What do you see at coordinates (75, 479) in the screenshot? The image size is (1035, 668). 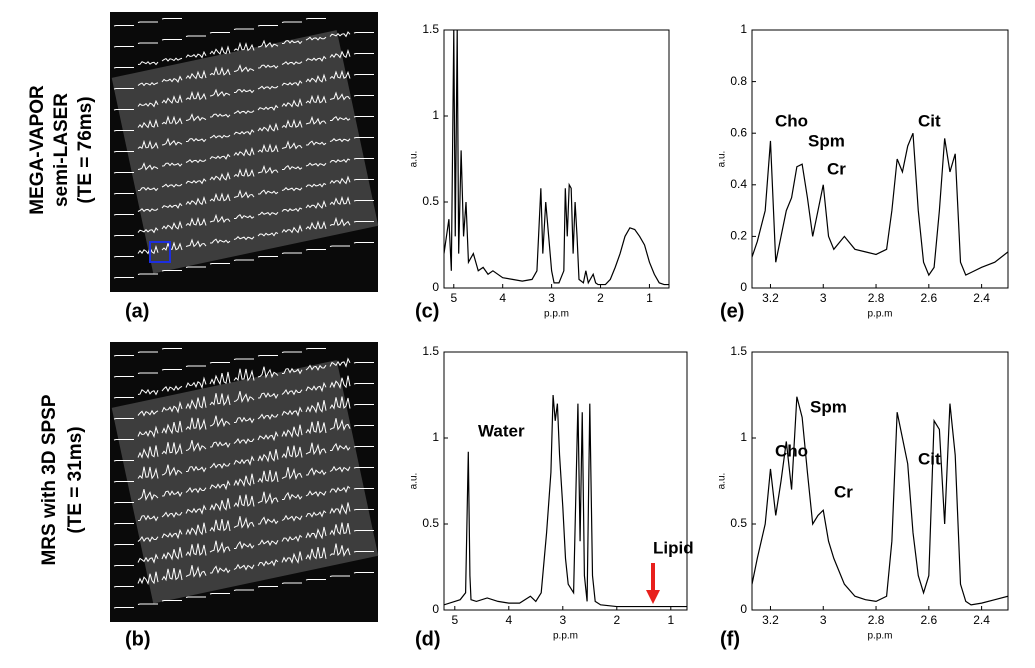 I see `row-label: (TE = 31ms)` at bounding box center [75, 479].